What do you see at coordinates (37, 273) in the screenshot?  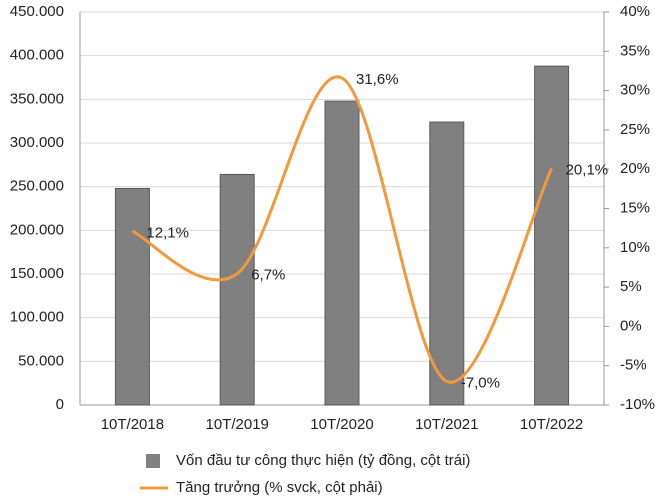 I see `y-tick-label: 150.000` at bounding box center [37, 273].